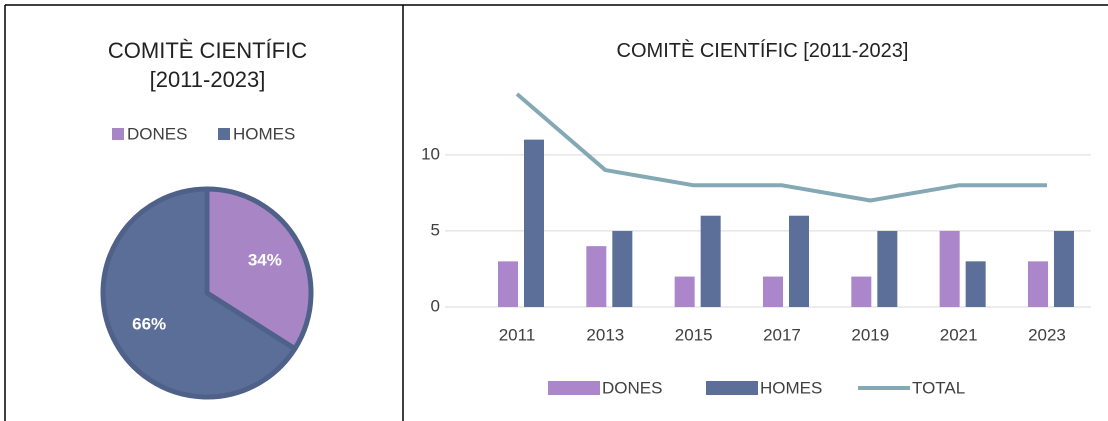  What do you see at coordinates (207, 65) in the screenshot?
I see `pie-title: COMITÈ CIENTÍFIC [2011-2023]` at bounding box center [207, 65].